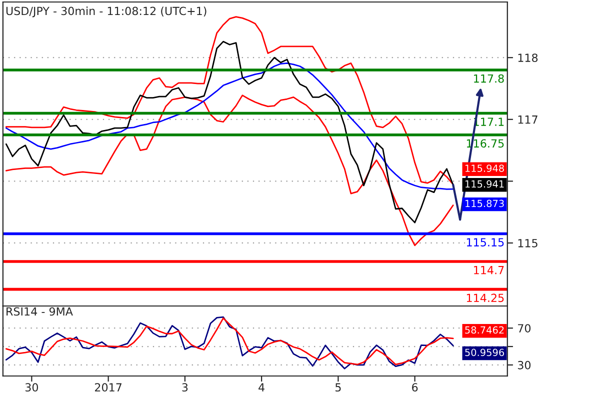  What do you see at coordinates (39, 311) in the screenshot?
I see `chart-title: RSI14 - 9MA` at bounding box center [39, 311].